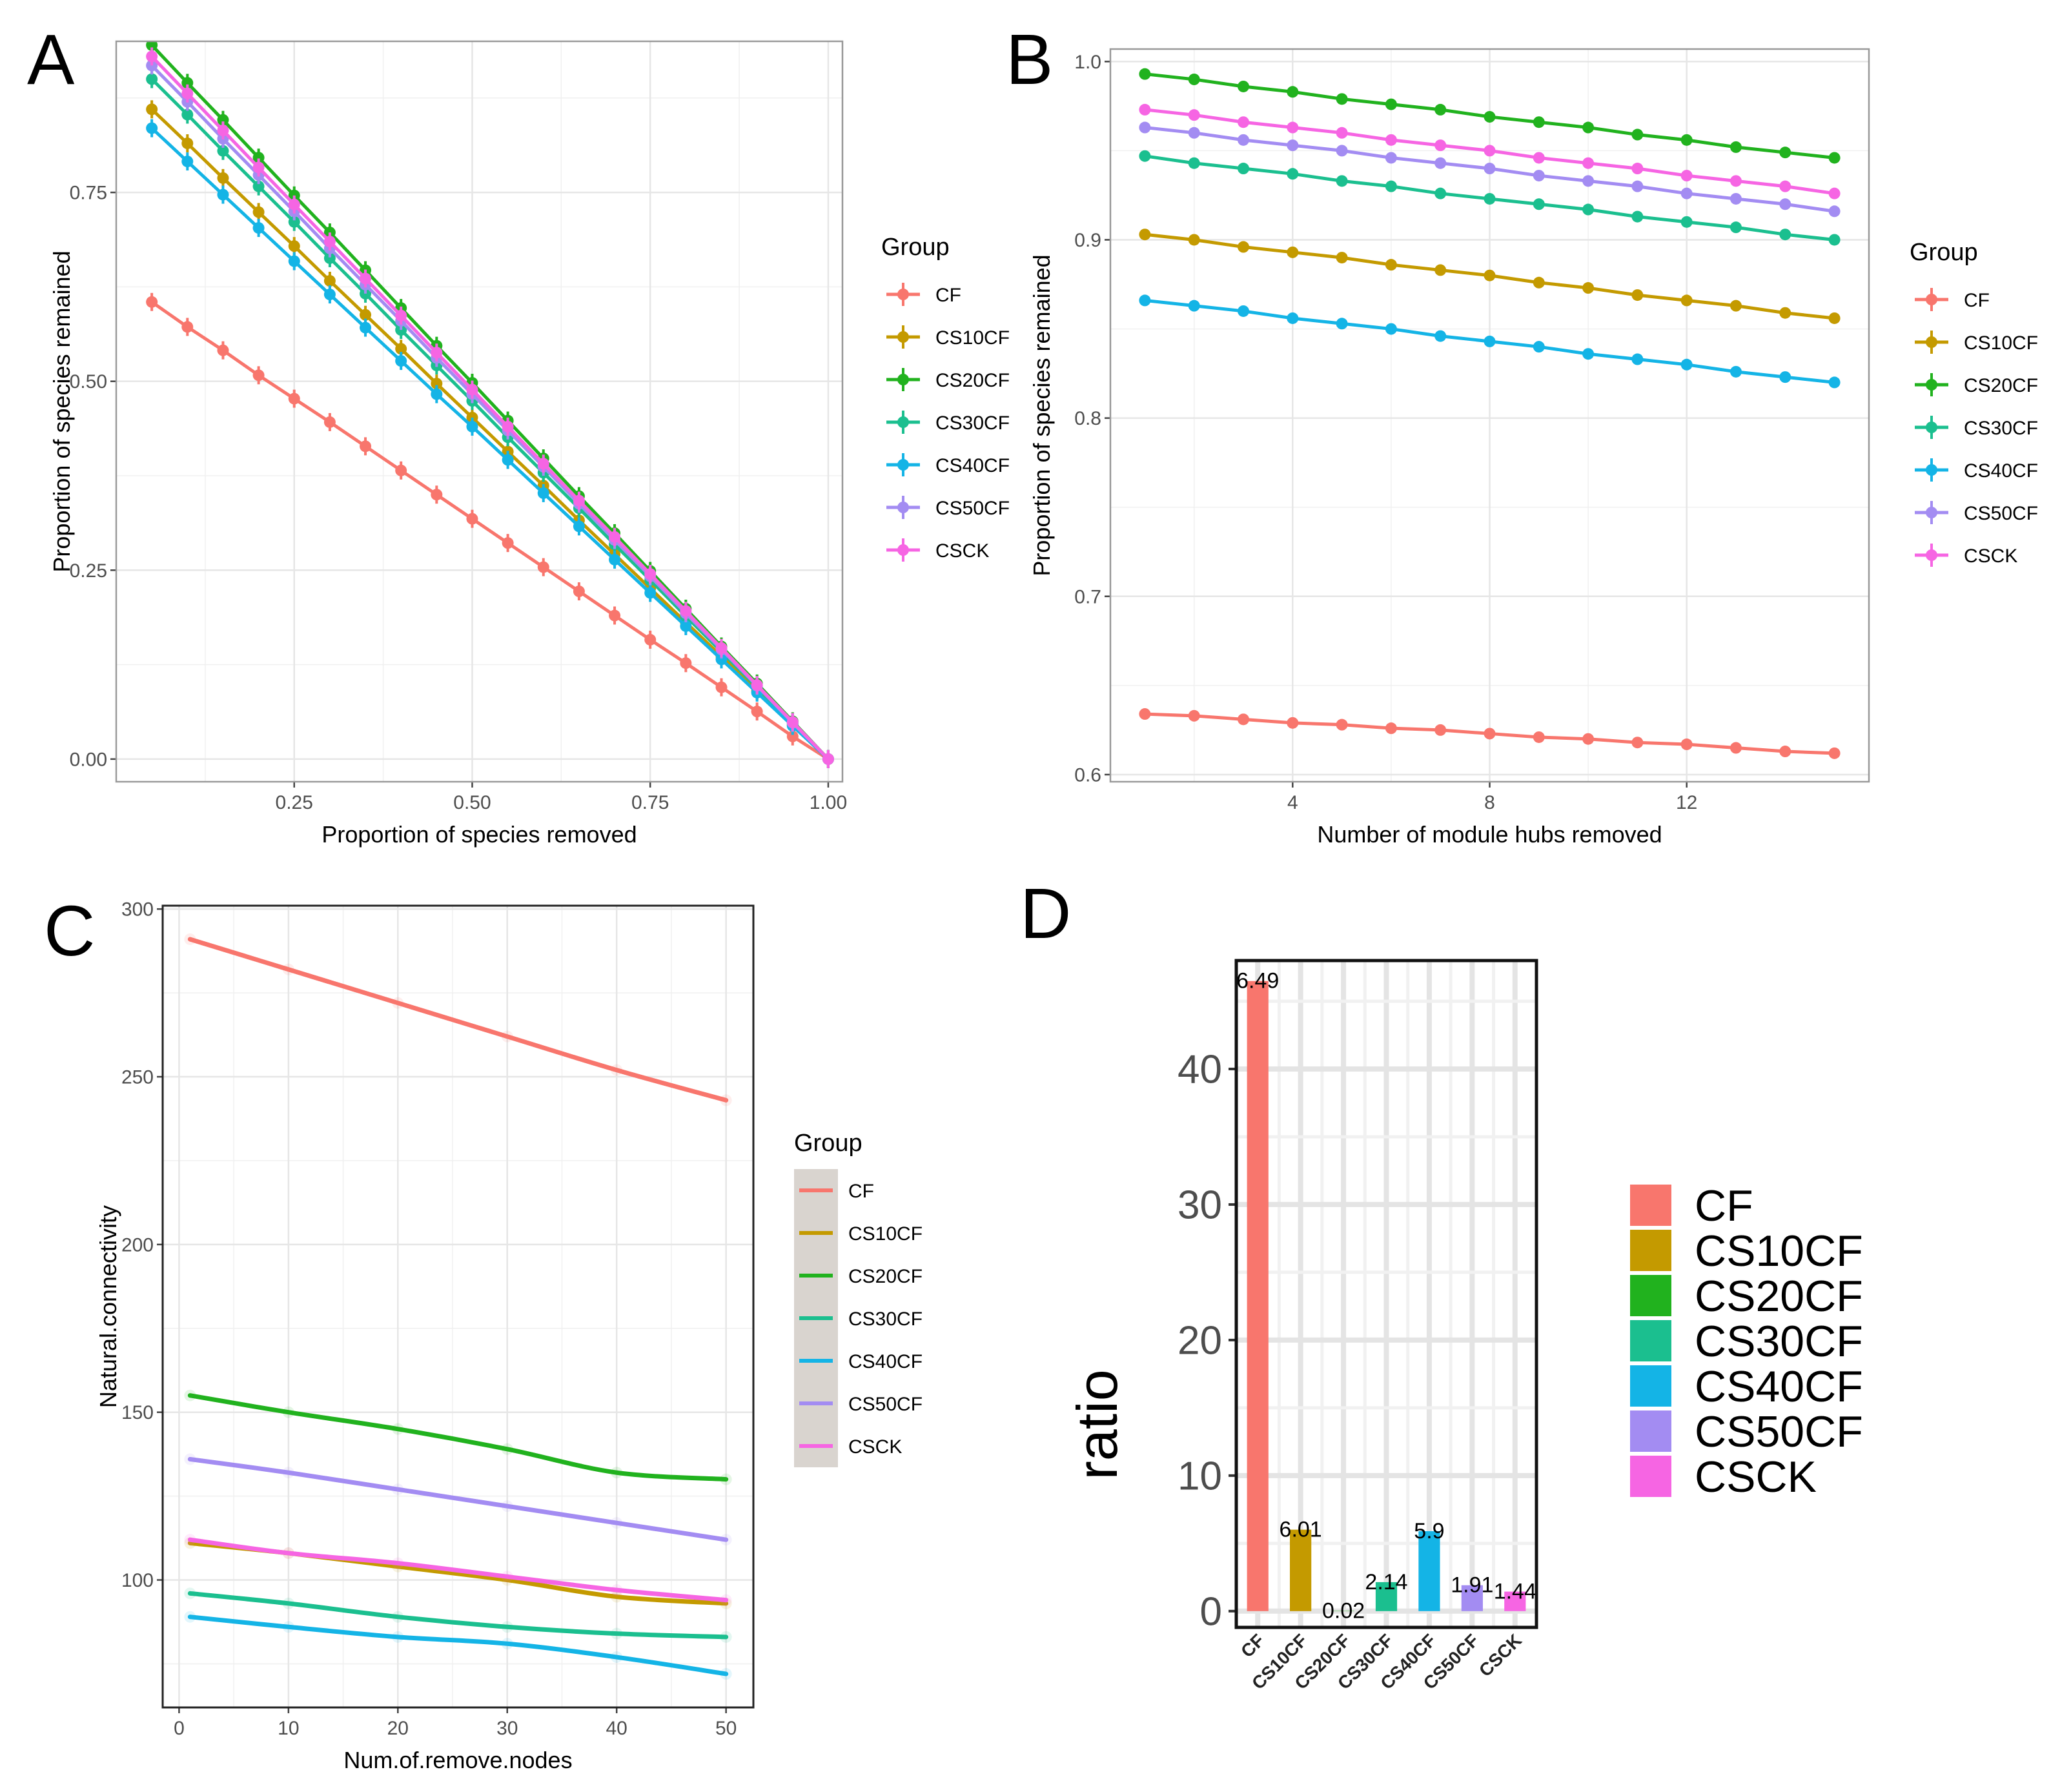 The image size is (2071, 1792). I want to click on series-group-a, so click(490, 404).